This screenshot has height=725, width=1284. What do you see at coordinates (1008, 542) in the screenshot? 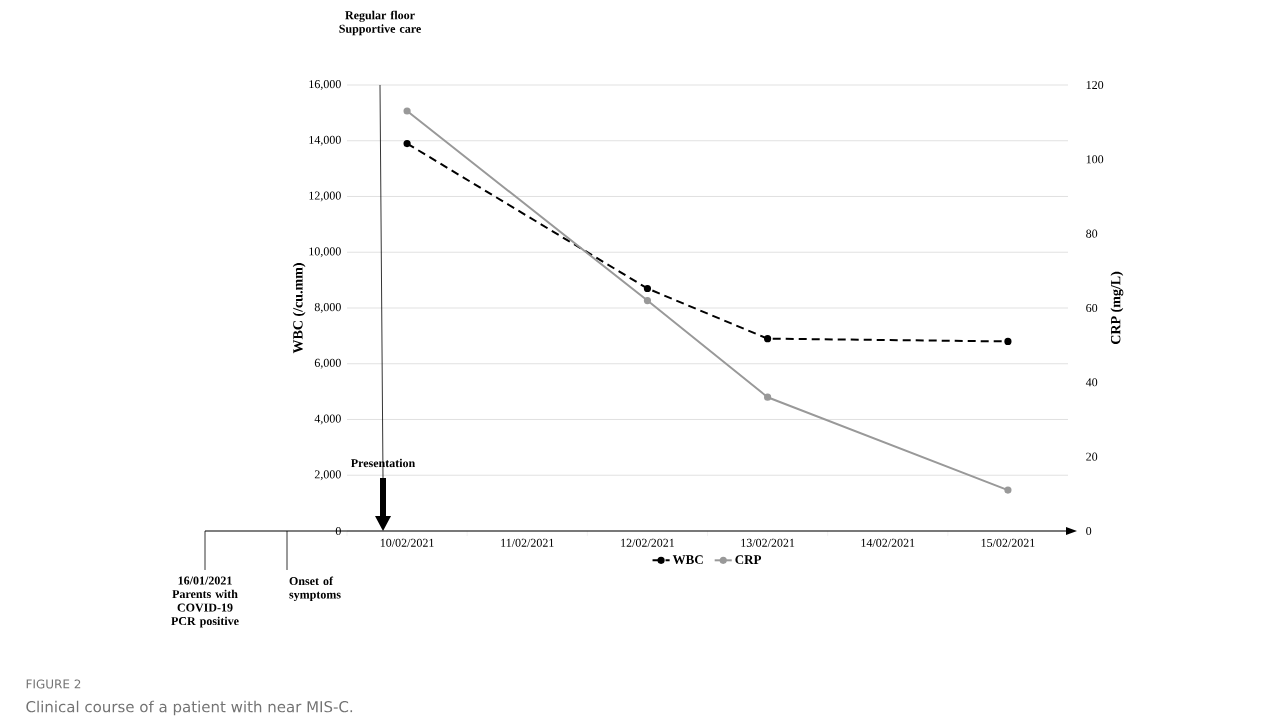
I see `x-tick-label: 15/02/2021` at bounding box center [1008, 542].